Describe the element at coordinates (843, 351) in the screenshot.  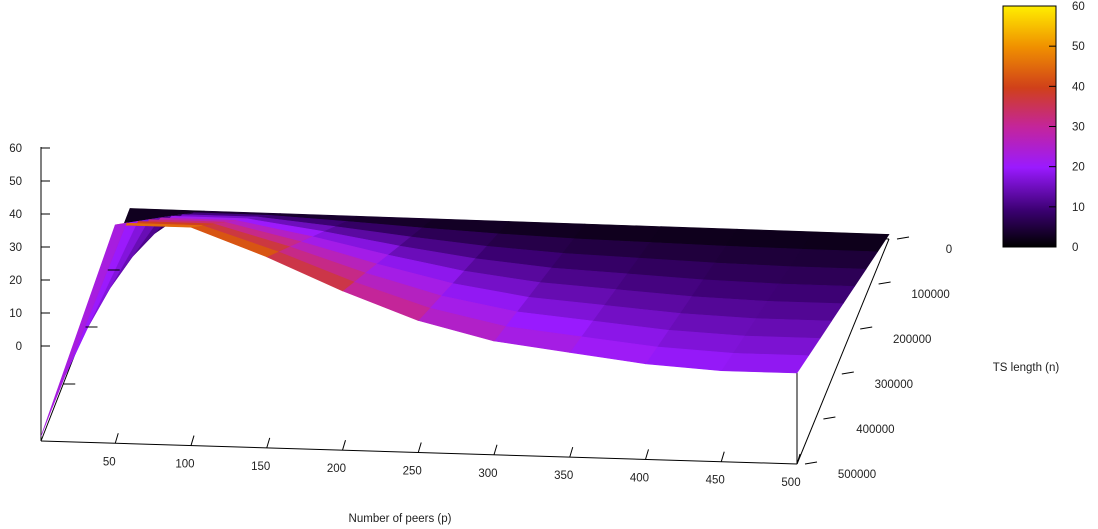
I see `axis-right-edge` at that location.